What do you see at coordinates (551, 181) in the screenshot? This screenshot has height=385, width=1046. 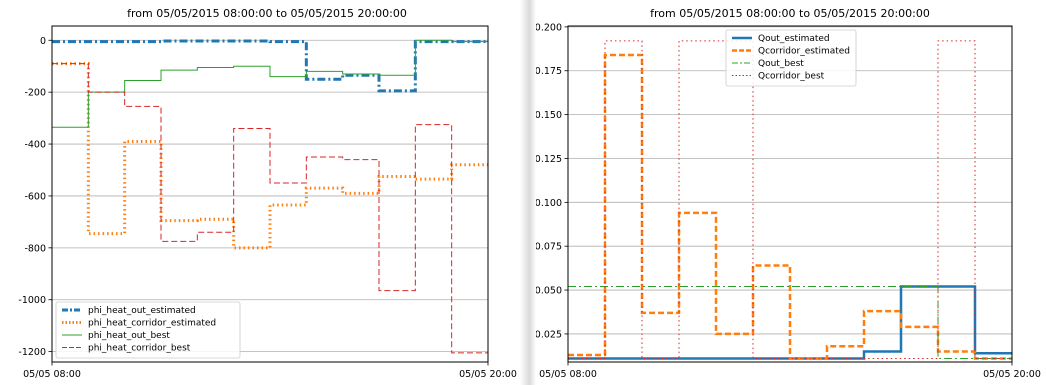 I see `chart-right-y-axis: 0.025 0.050 0.075 0.100 0.125 0.150 0.175 0.200` at bounding box center [551, 181].